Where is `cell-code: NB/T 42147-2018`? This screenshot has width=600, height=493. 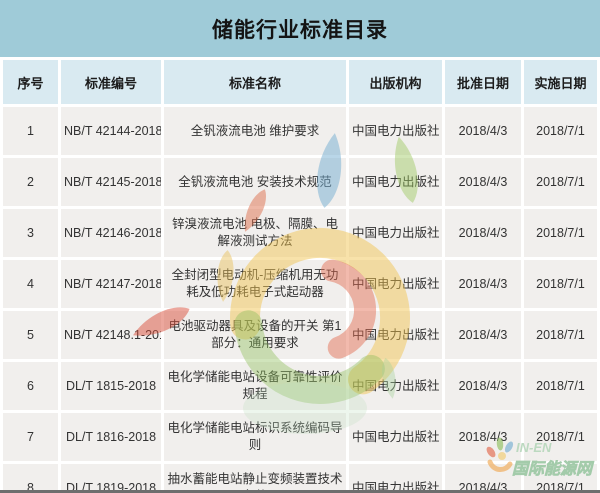
cell-code: NB/T 42147-2018 is located at coordinates (111, 284).